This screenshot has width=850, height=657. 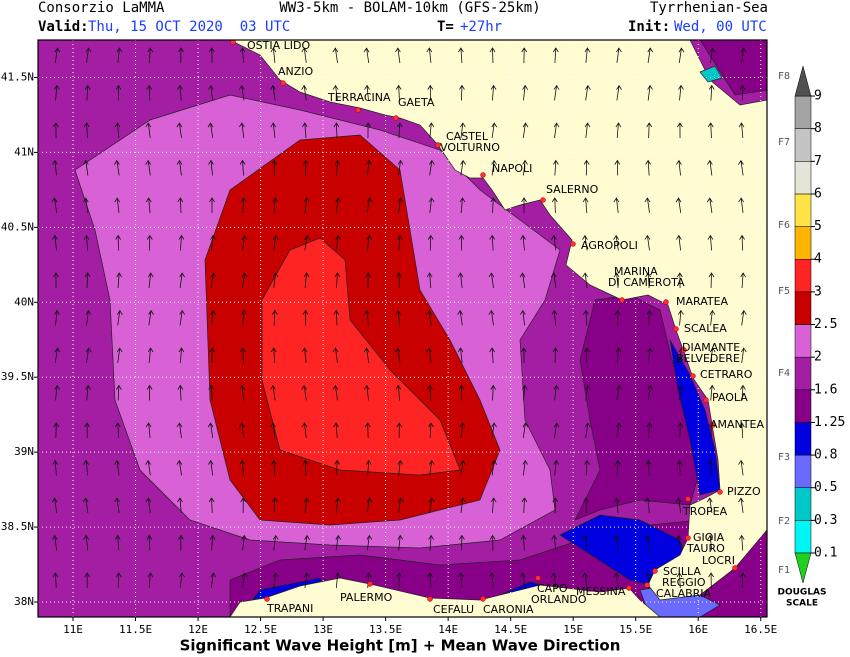 I want to click on city-label: SCILLA, so click(x=682, y=571).